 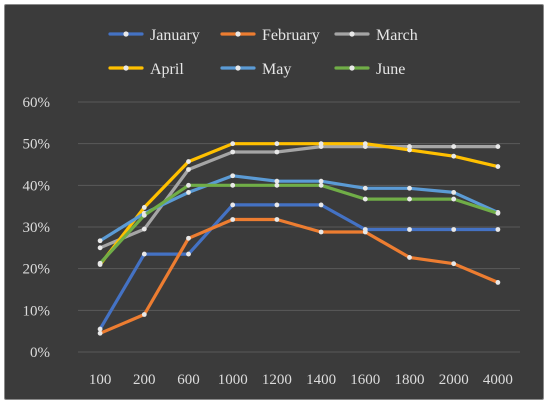 What do you see at coordinates (498, 380) in the screenshot?
I see `x-tick-label: 4000` at bounding box center [498, 380].